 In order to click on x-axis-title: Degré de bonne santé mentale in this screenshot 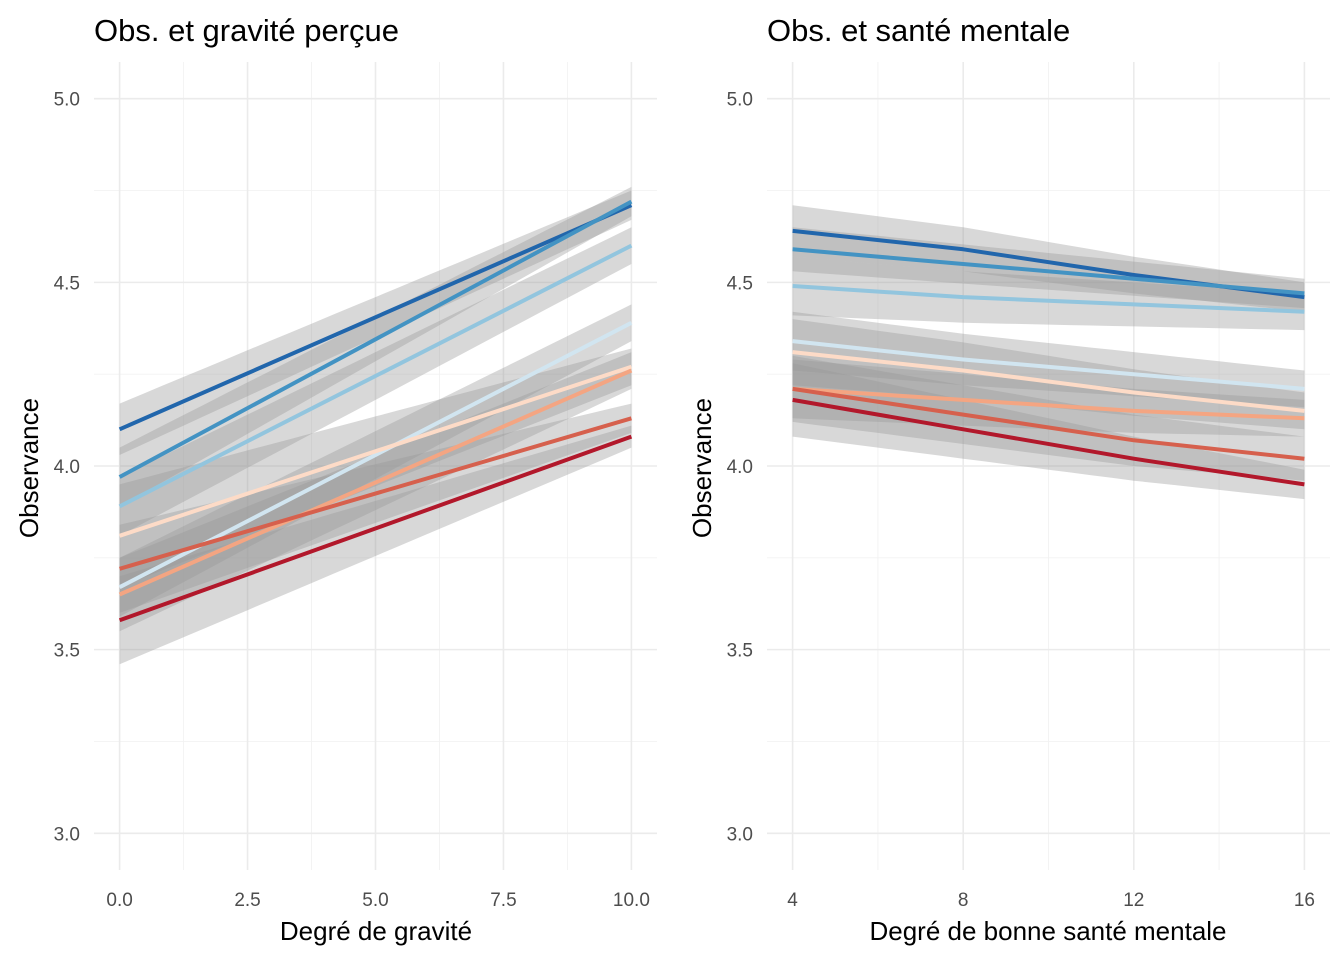, I will do `click(1047, 931)`.